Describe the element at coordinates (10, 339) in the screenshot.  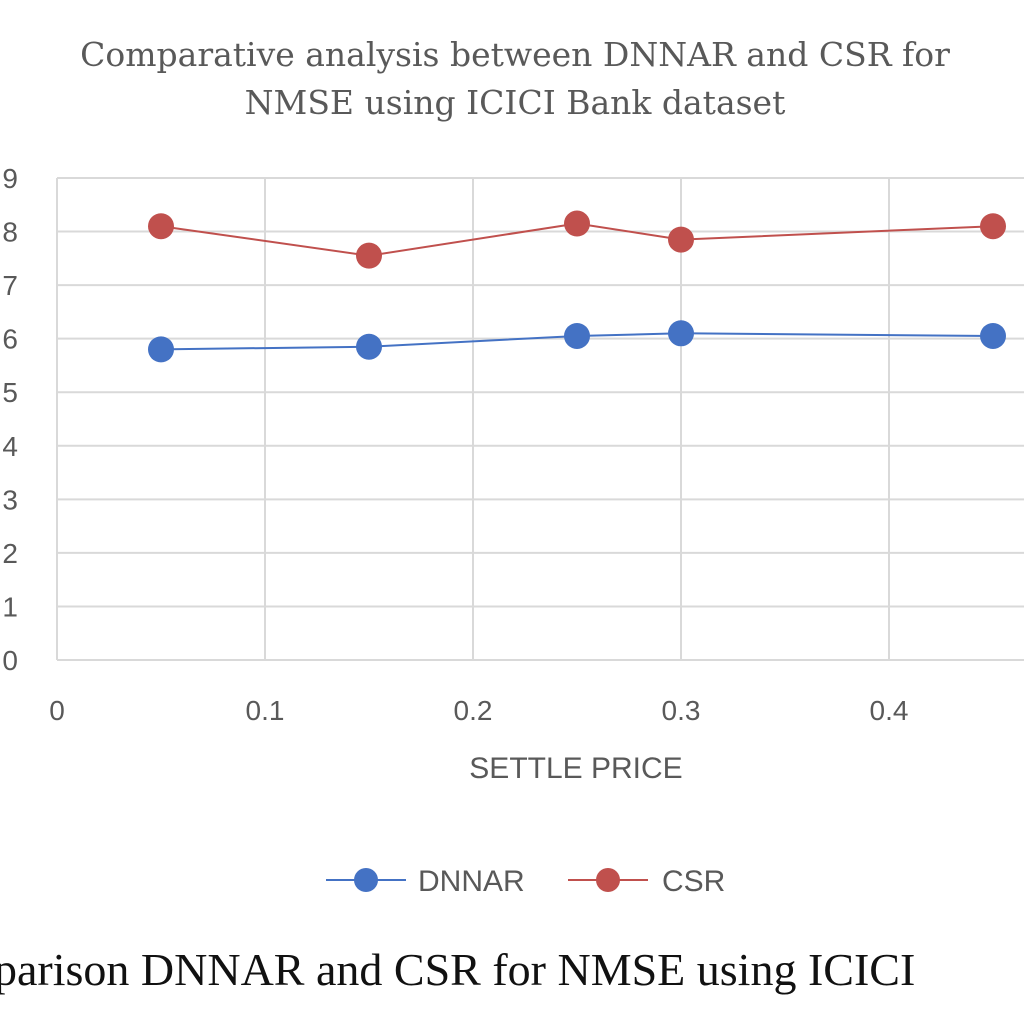
I see `y-tick-label: 6` at that location.